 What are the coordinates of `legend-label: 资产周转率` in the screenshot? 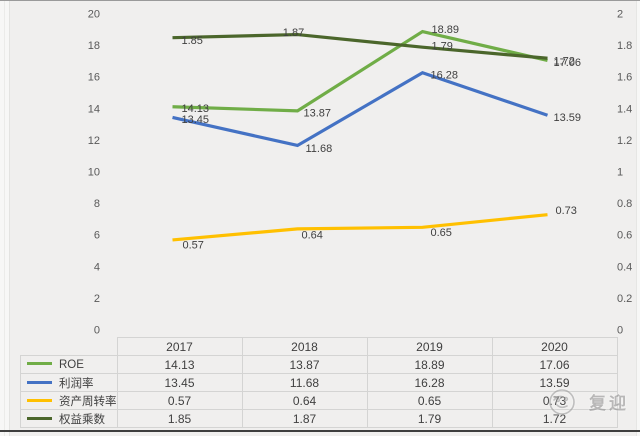 It's located at (88, 401).